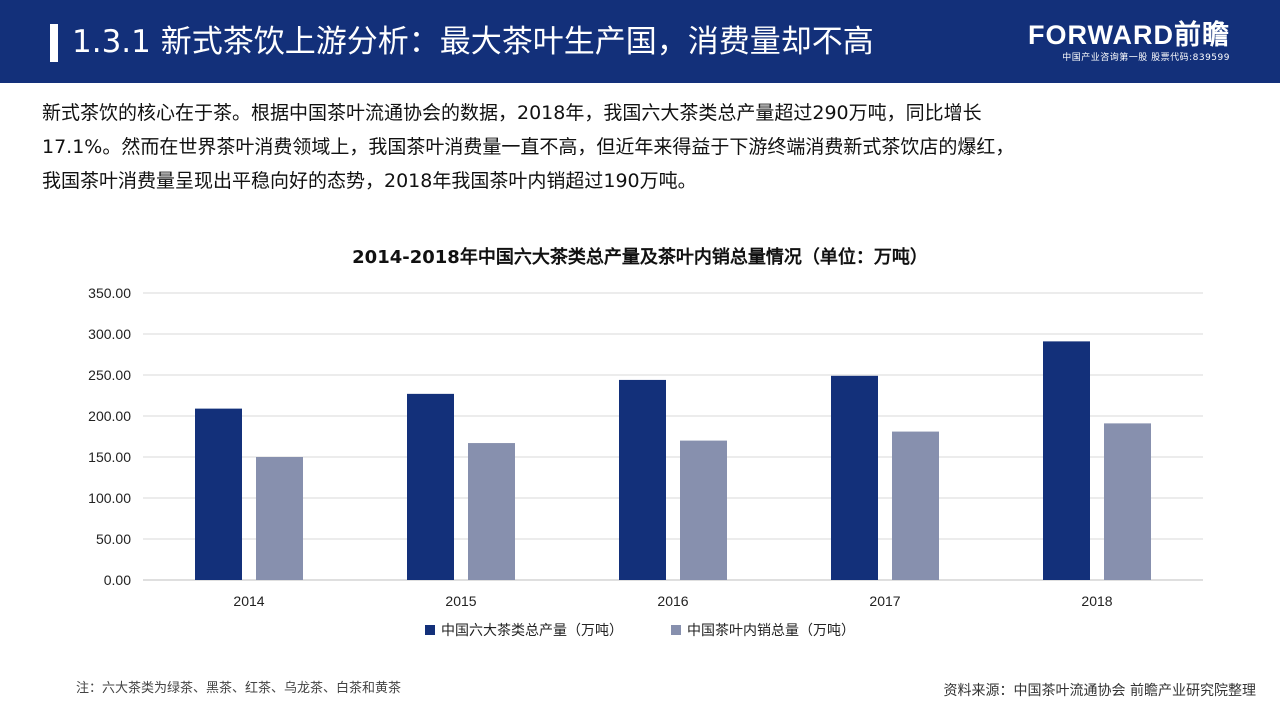 The height and width of the screenshot is (720, 1280). I want to click on y-tick-label: 350.00, so click(109, 293).